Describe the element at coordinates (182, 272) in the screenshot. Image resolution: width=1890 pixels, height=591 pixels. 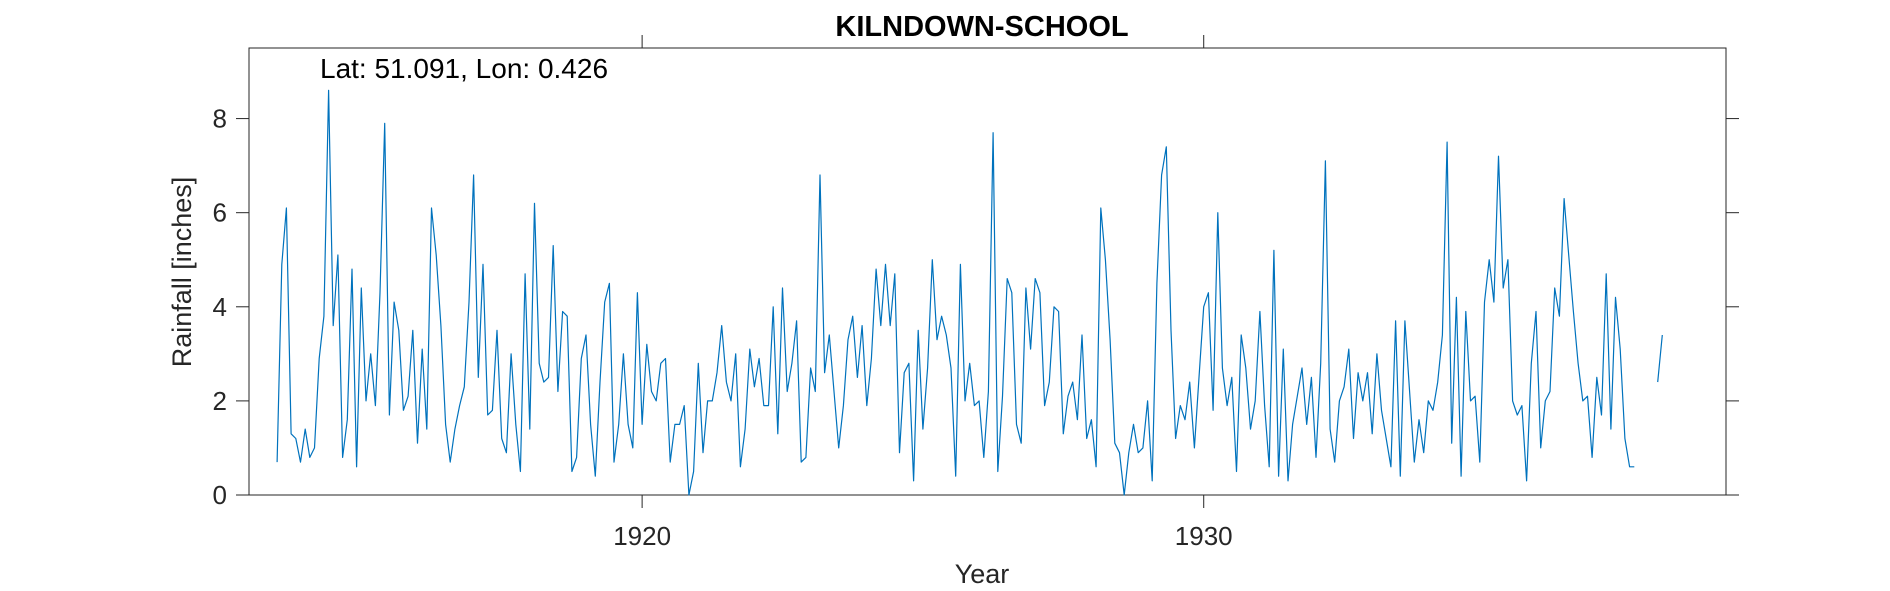
I see `y-axis-label: Rainfall [inches]` at that location.